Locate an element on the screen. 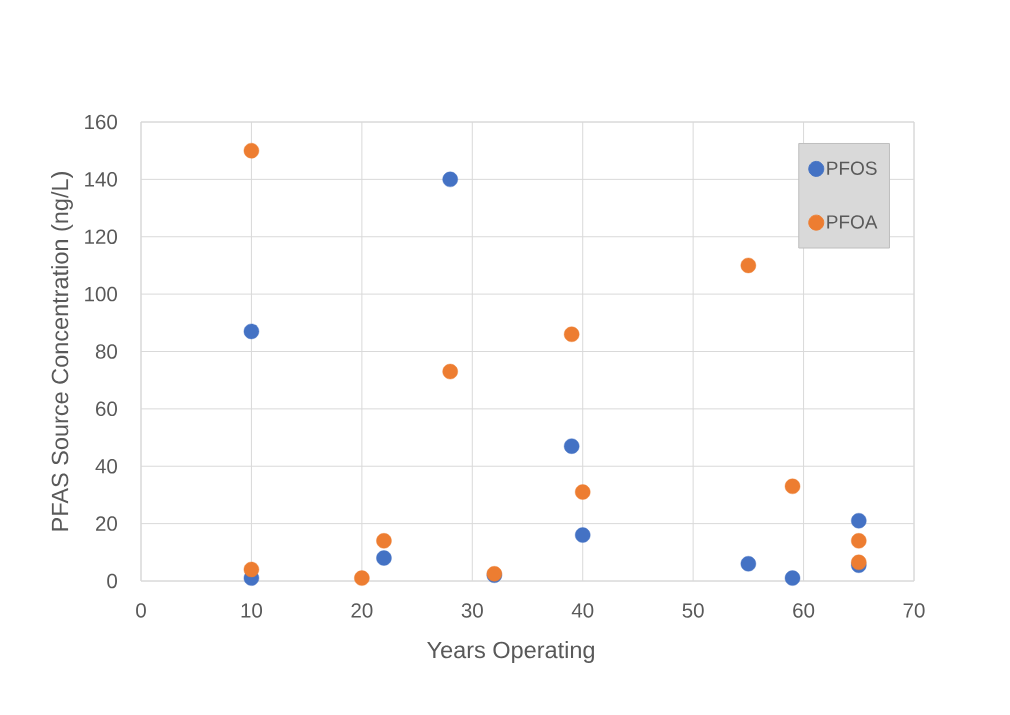  legend-label: PFOA is located at coordinates (852, 222).